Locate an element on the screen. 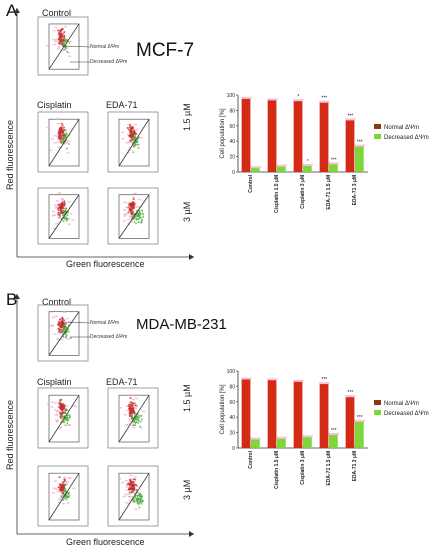 This screenshot has height=550, width=439. x-axis-label: Green fluorescence is located at coordinates (105, 542).